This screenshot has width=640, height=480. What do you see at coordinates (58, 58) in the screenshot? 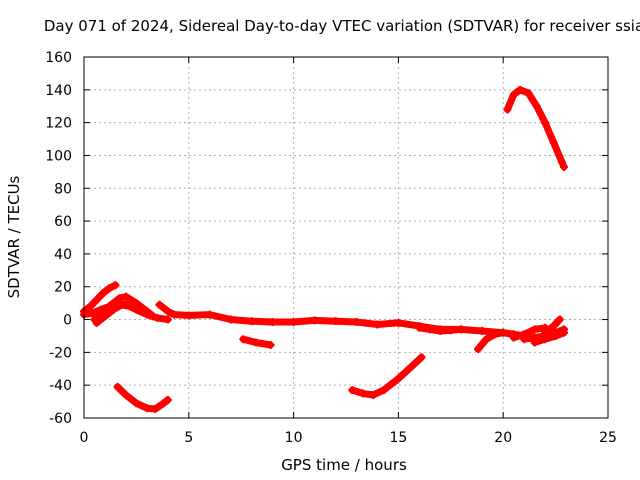
I see `y-tick-label: 160` at bounding box center [58, 58].